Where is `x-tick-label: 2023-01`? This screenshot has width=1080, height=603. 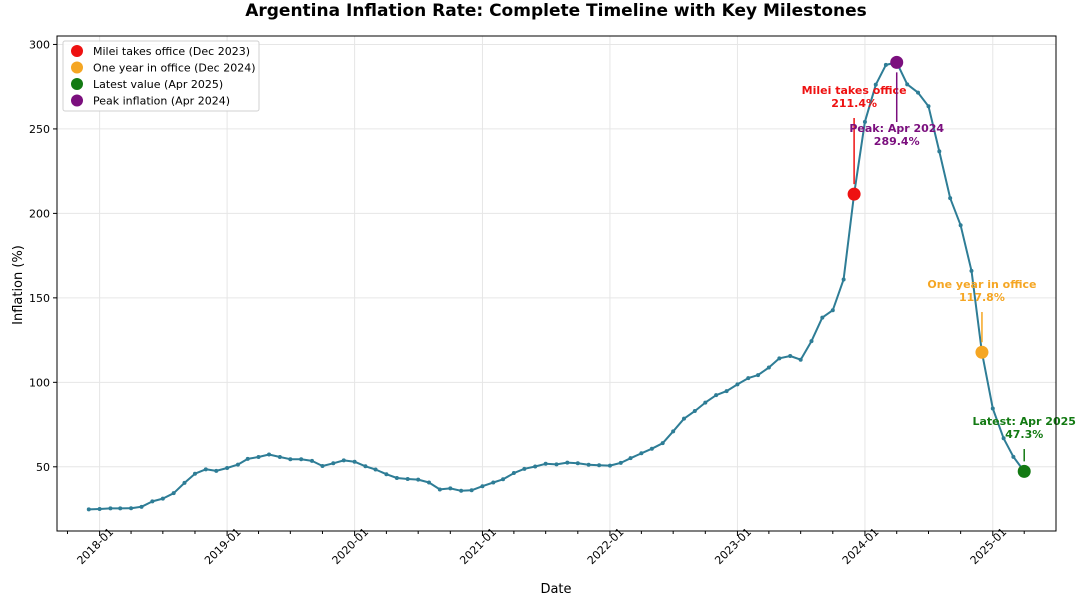
x-tick-label: 2023-01 is located at coordinates (733, 546).